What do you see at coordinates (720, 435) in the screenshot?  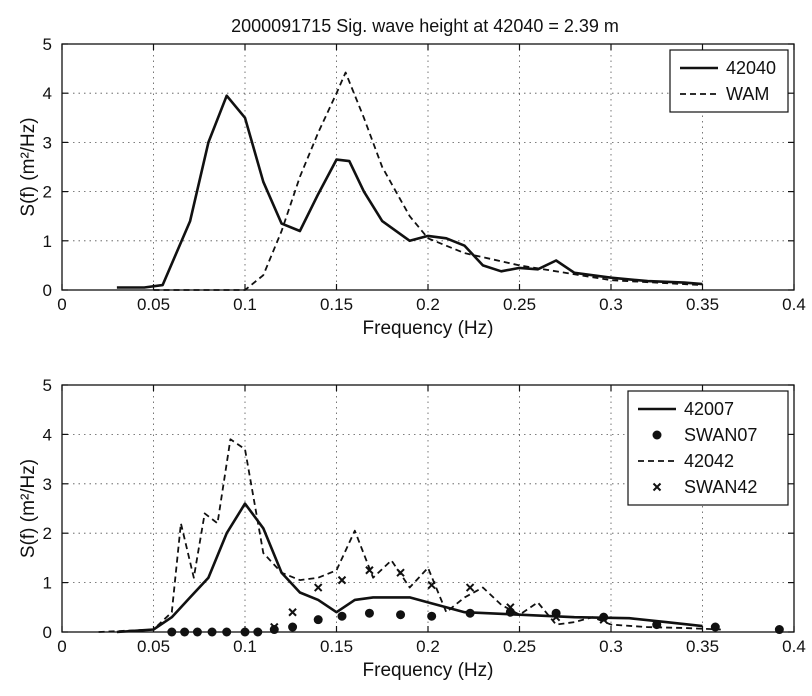 I see `legend-label: SWAN07` at bounding box center [720, 435].